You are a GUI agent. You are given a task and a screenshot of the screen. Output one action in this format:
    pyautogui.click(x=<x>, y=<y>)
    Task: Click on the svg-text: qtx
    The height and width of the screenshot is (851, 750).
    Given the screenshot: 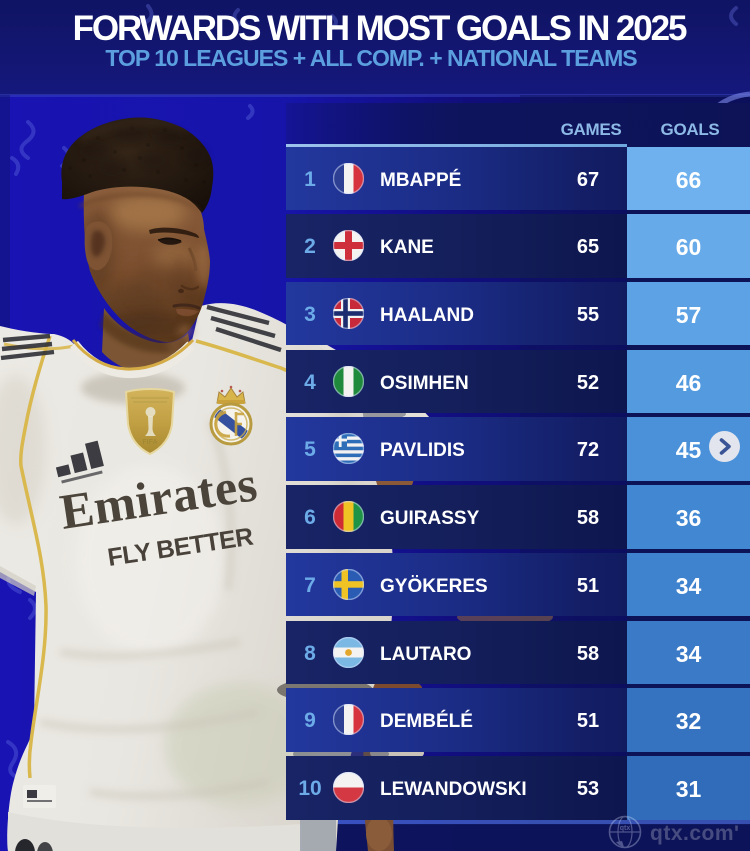 What is the action you would take?
    pyautogui.click(x=625, y=828)
    